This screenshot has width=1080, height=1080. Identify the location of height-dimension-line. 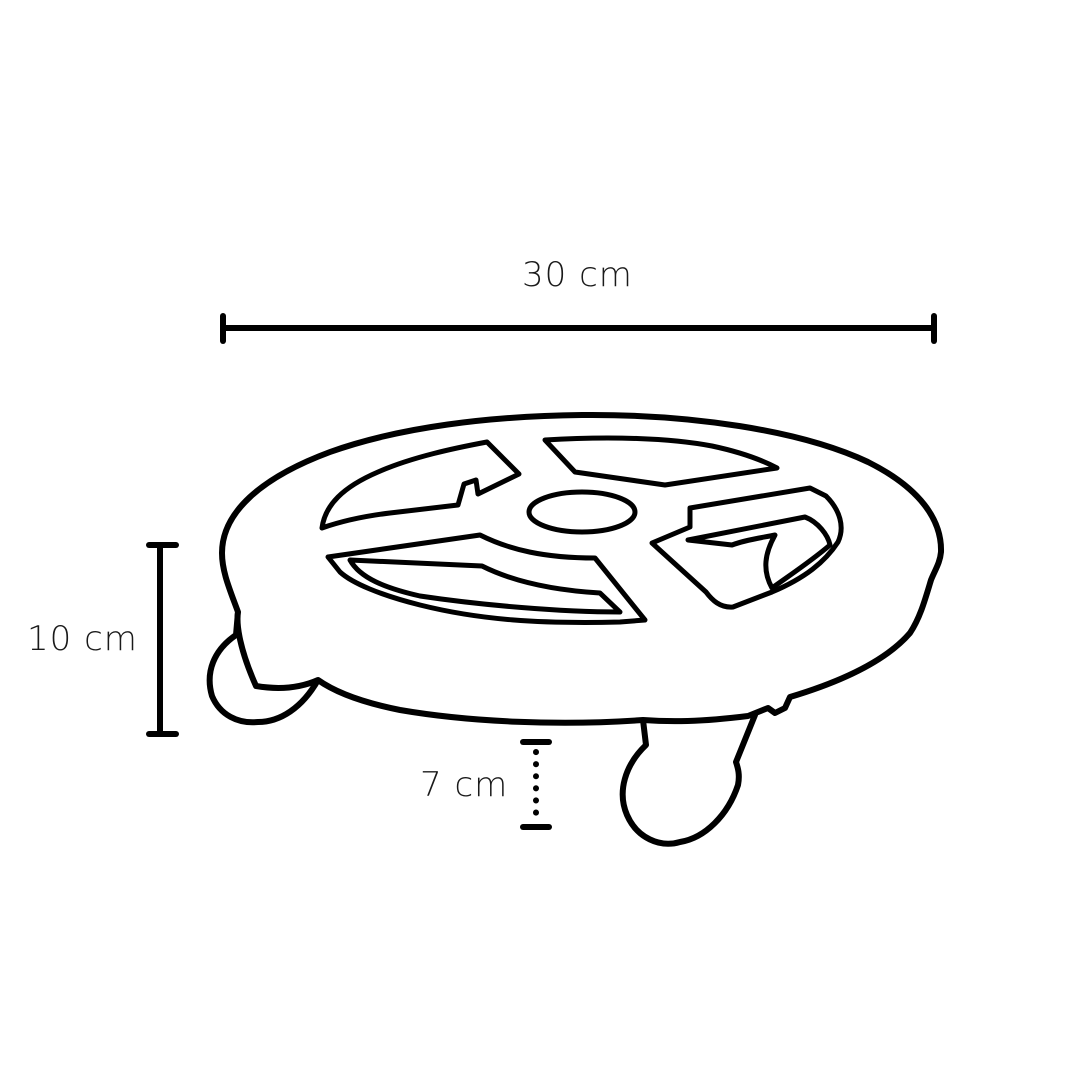
(162, 639).